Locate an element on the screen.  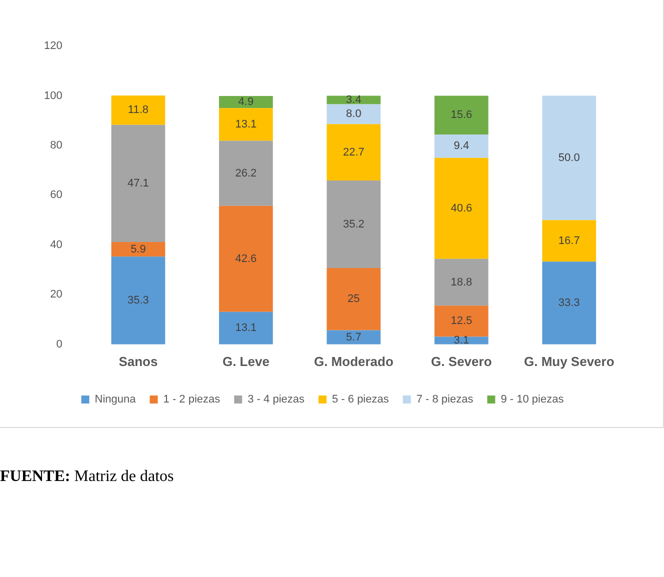
data-label: 40.6 is located at coordinates (461, 208).